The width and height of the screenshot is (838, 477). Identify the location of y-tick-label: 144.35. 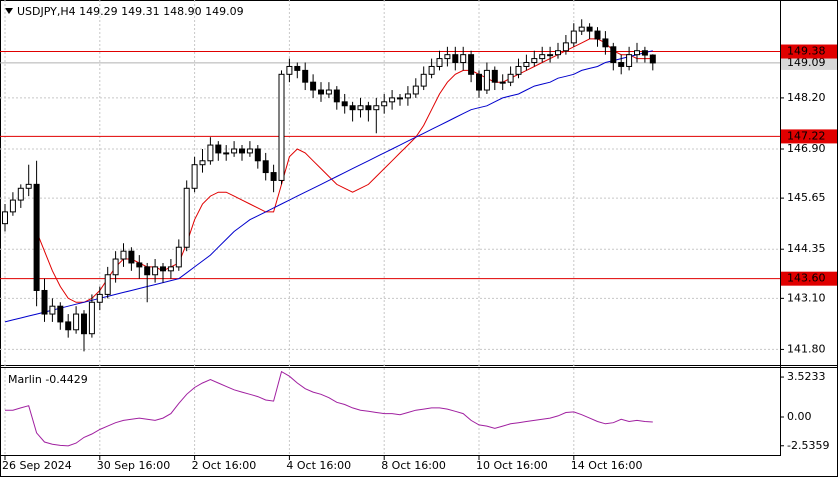
(806, 248).